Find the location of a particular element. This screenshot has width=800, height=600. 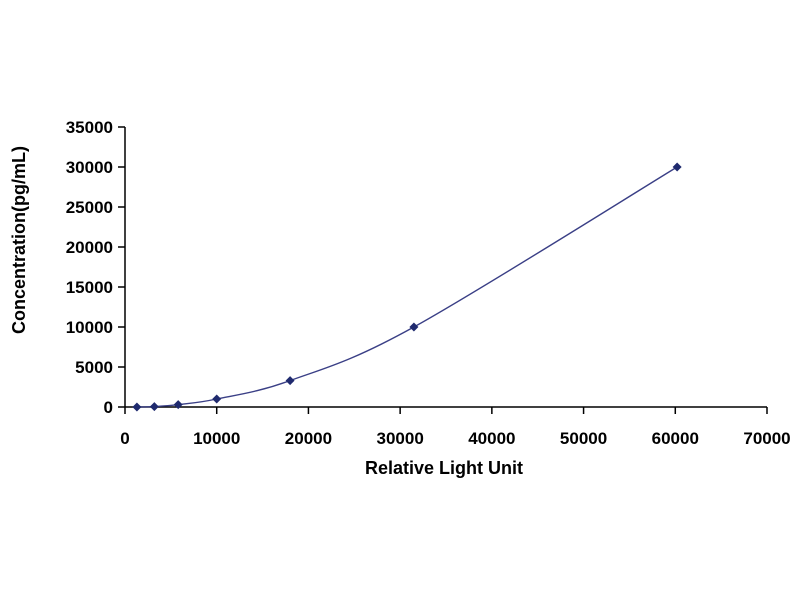

y-tick-label: 5000 is located at coordinates (94, 367).